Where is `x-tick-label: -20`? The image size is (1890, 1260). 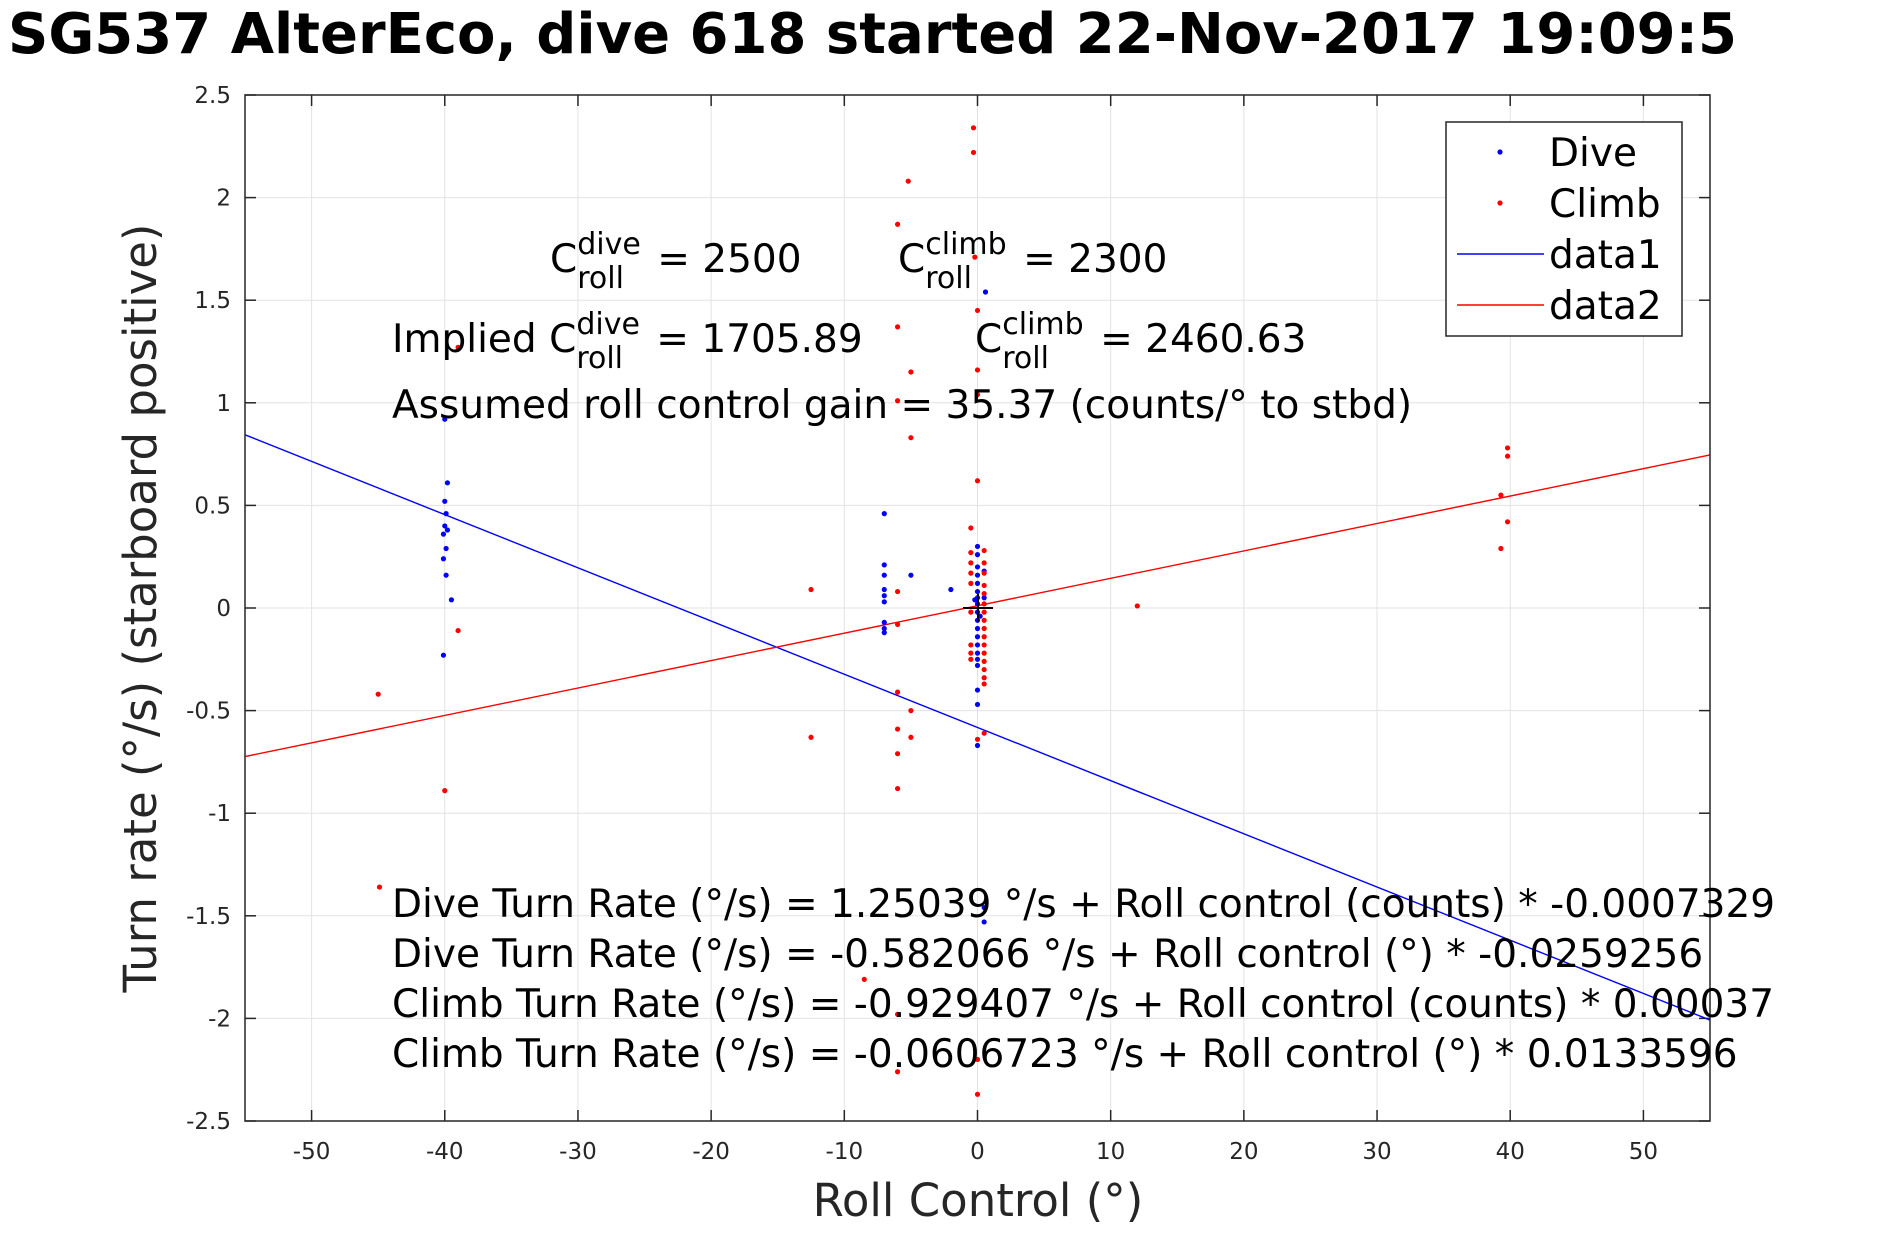 x-tick-label: -20 is located at coordinates (711, 1152).